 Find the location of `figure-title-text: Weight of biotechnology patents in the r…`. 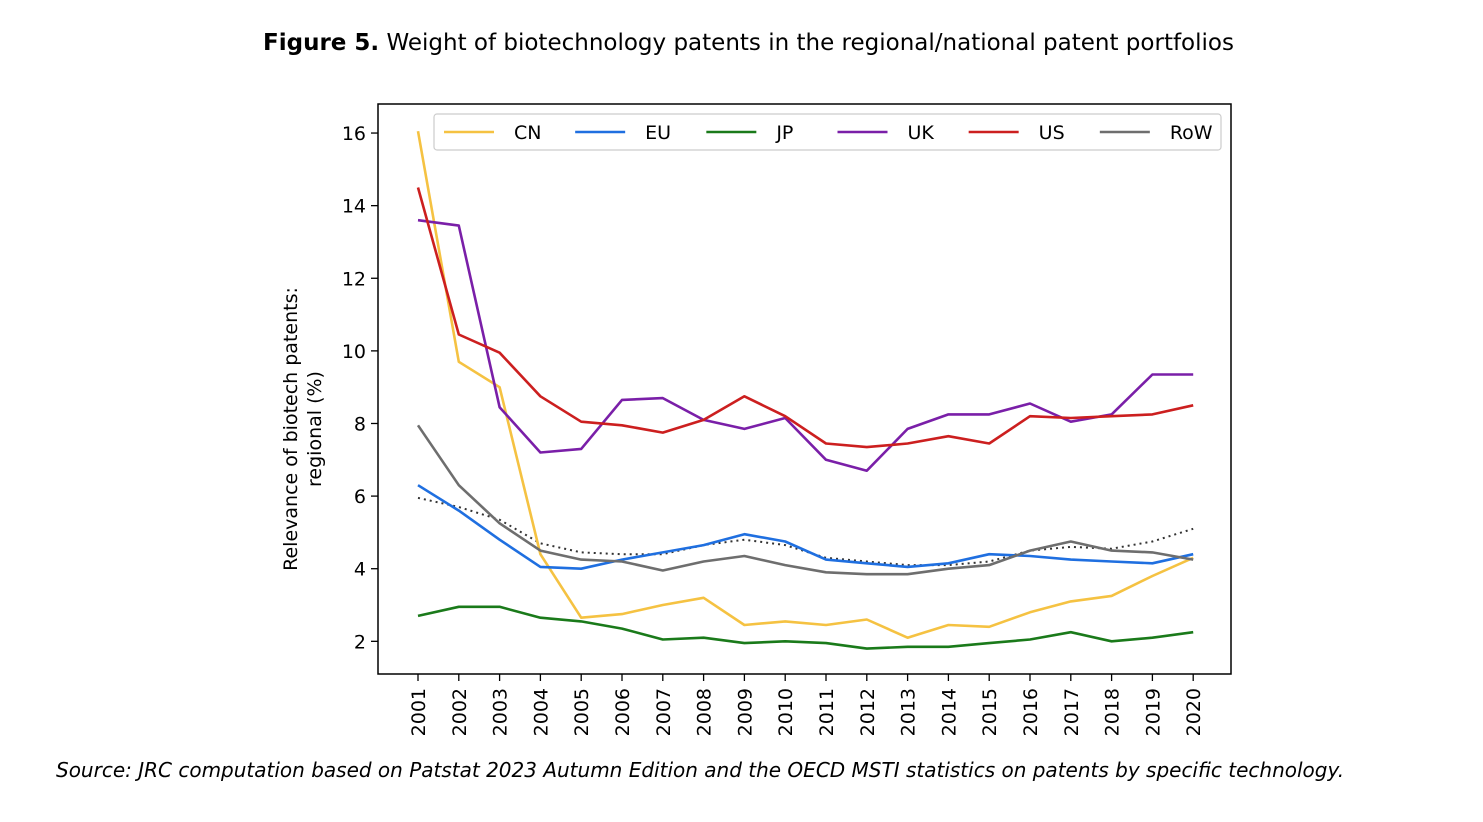

figure-title-text: Weight of biotechnology patents in the r… is located at coordinates (810, 43).